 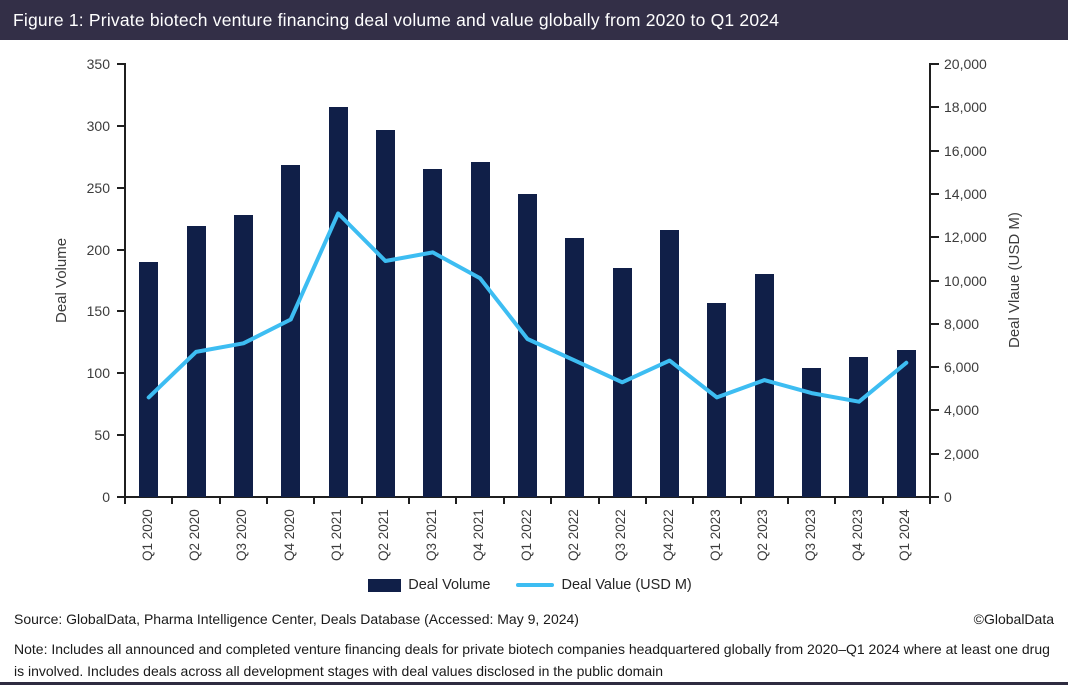 What do you see at coordinates (575, 367) in the screenshot?
I see `bar-q2-2022` at bounding box center [575, 367].